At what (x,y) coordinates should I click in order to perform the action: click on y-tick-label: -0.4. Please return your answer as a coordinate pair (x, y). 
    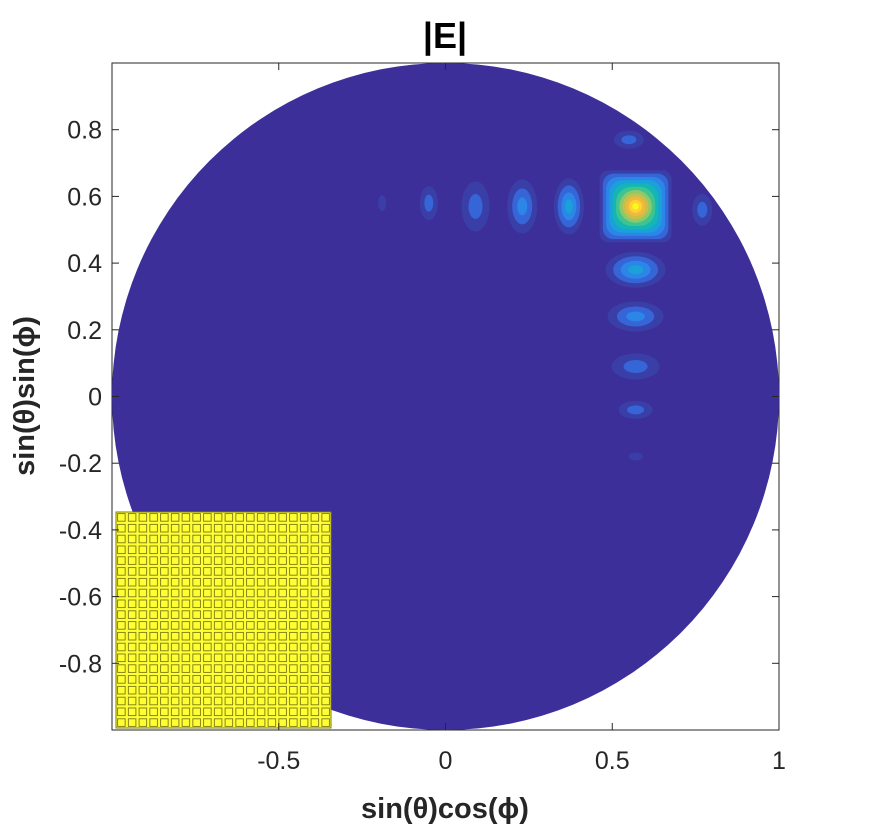
    Looking at the image, I should click on (80, 531).